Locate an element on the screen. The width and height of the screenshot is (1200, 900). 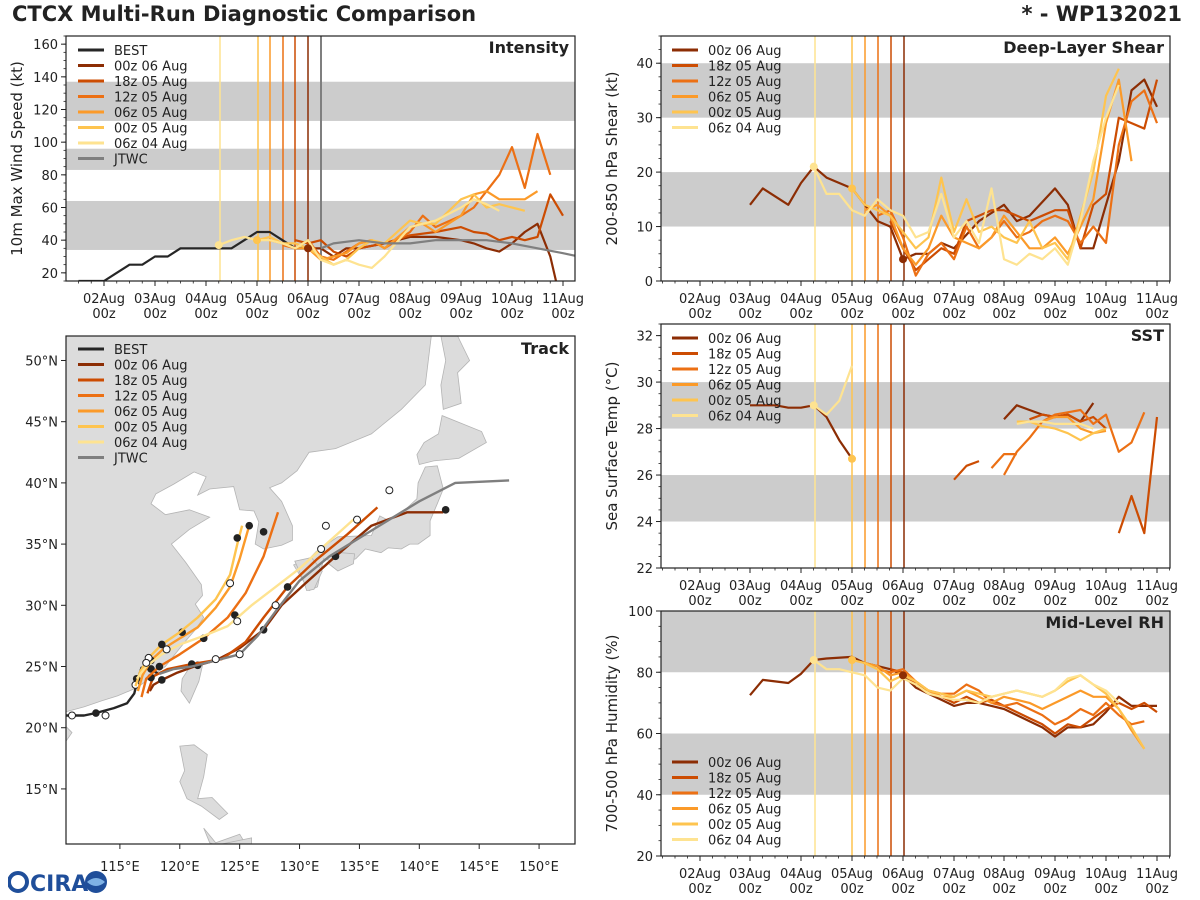
intensity-xtick-label: 08Aug is located at coordinates (410, 299).